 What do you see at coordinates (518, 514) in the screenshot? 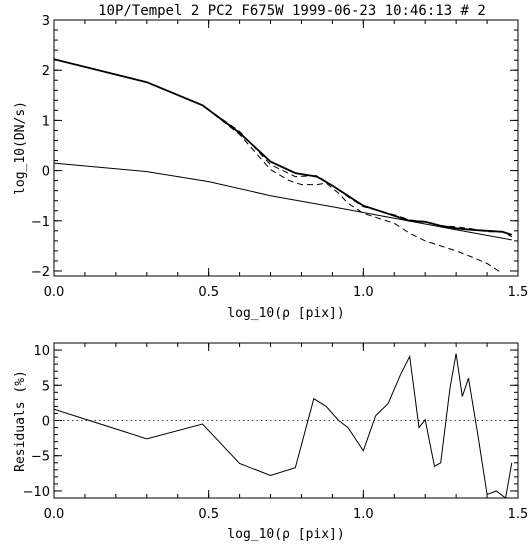
I see `residuals-x-tick-label: 1.5` at bounding box center [518, 514].